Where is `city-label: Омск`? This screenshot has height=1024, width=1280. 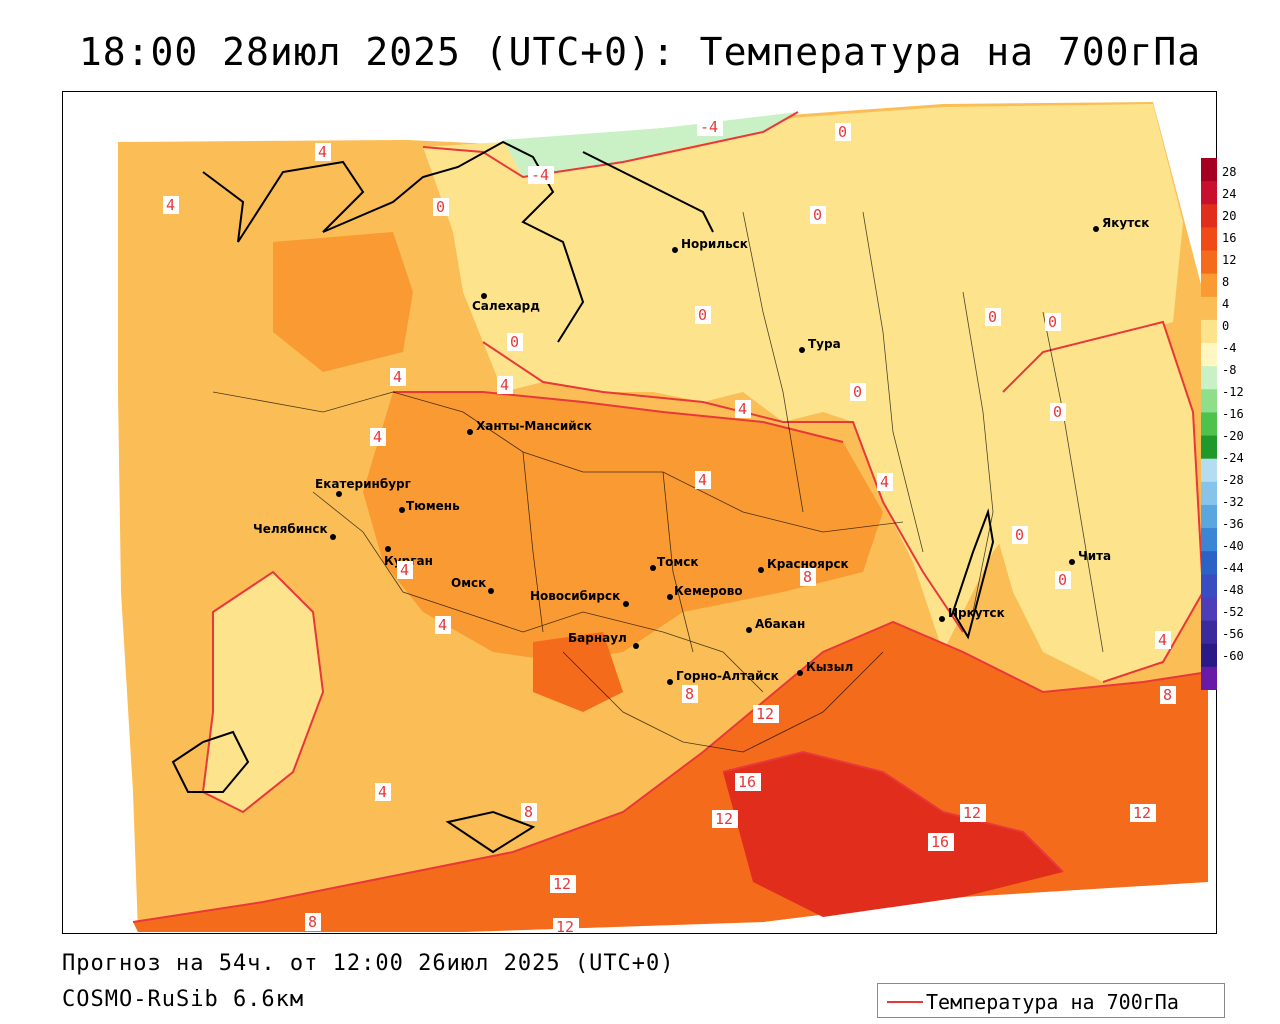 city-label: Омск is located at coordinates (468, 583).